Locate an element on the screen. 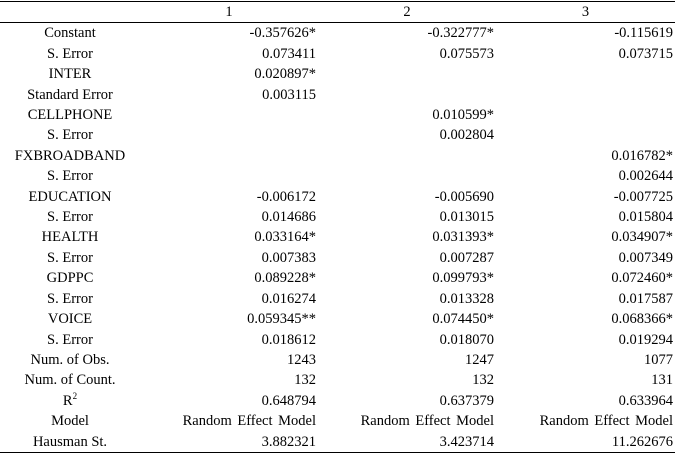 This screenshot has height=459, width=675. table-row: EDUCATION -0.006172 -0.005690 -0.007725 is located at coordinates (337, 197).